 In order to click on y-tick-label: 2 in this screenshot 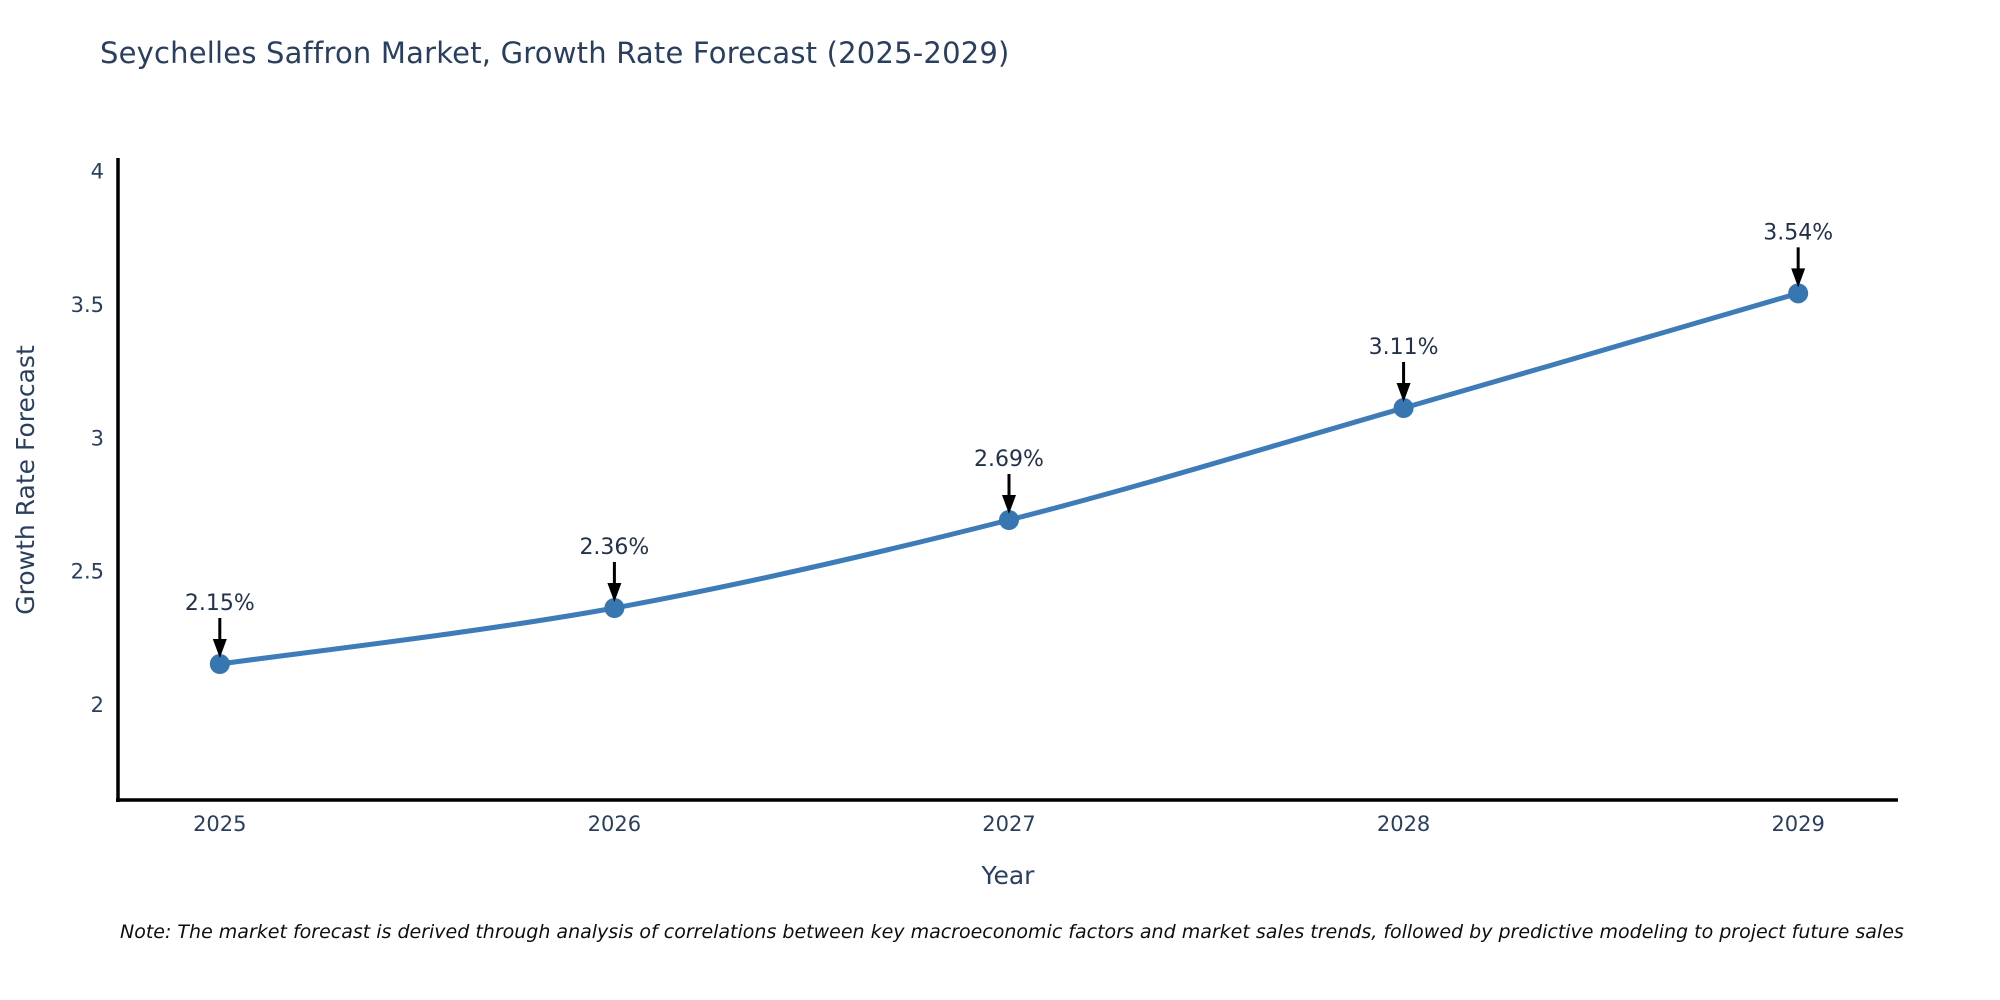, I will do `click(97, 705)`.